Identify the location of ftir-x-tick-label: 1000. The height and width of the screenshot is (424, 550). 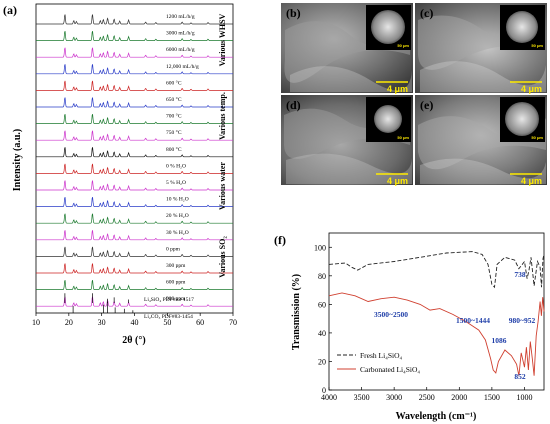
(524, 397).